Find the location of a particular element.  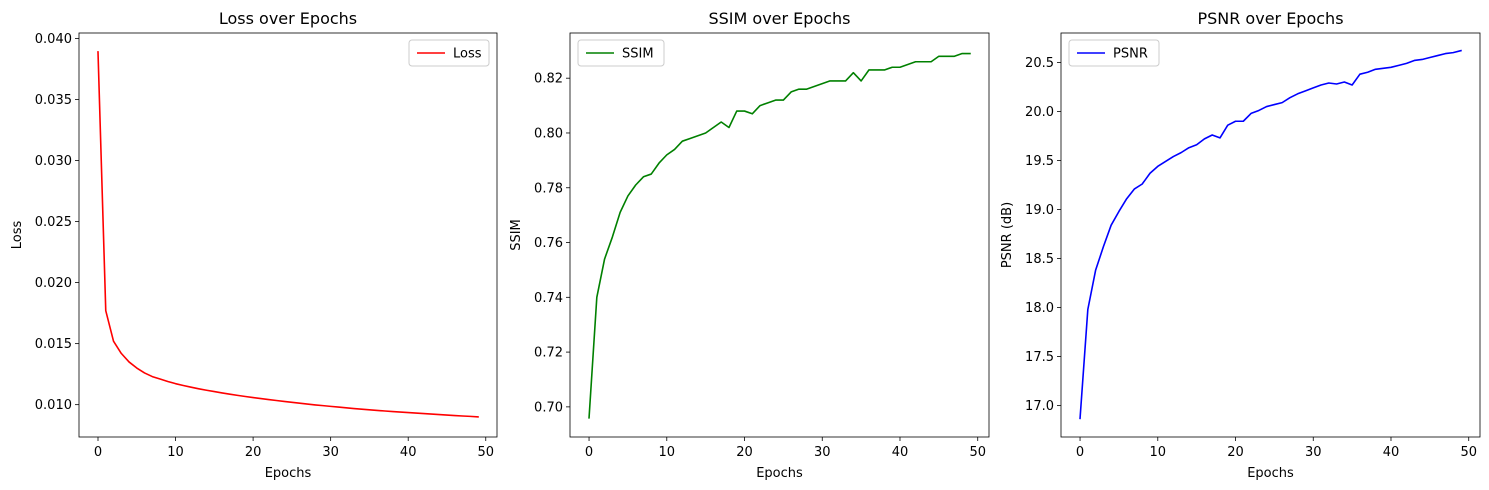

y-tick-label: 0.80 is located at coordinates (548, 133).